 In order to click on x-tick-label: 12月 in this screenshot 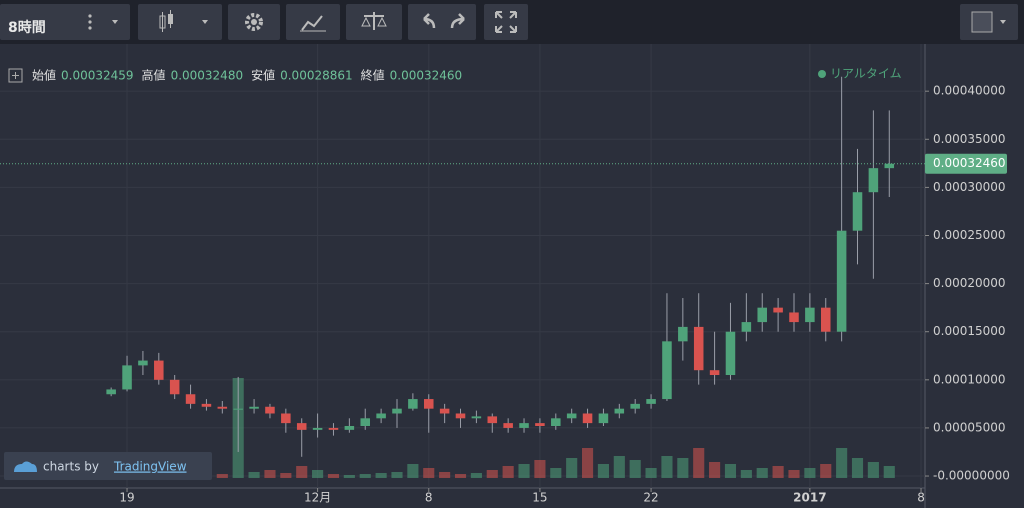, I will do `click(317, 498)`.